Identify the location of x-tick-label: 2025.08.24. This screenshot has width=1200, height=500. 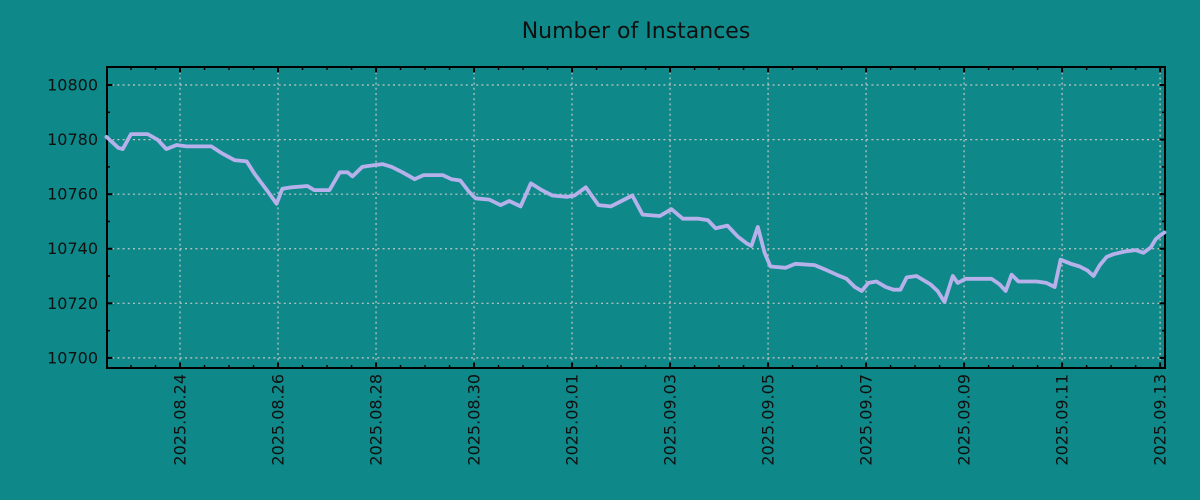
(180, 420).